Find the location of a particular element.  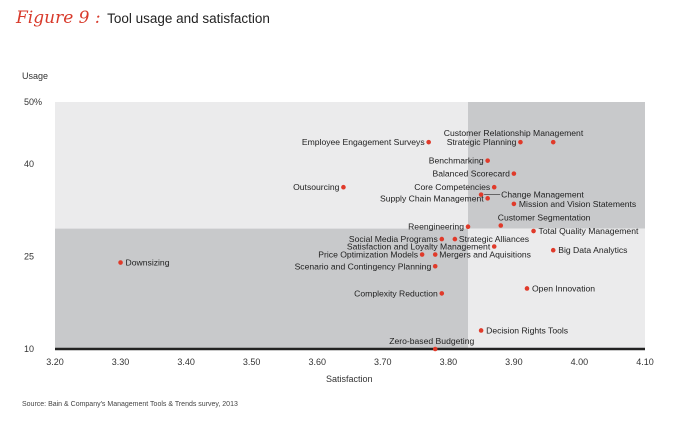

point-label: Price Optimization Models is located at coordinates (368, 255).